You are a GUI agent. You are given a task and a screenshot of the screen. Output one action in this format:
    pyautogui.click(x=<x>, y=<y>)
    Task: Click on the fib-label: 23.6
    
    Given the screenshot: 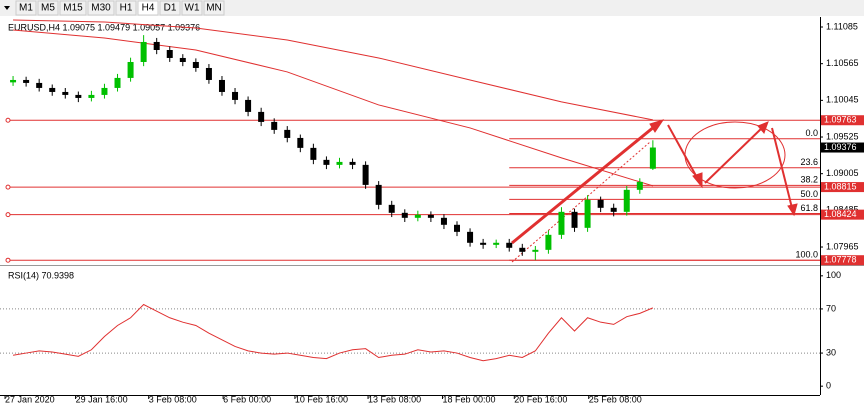 What is the action you would take?
    pyautogui.click(x=809, y=162)
    